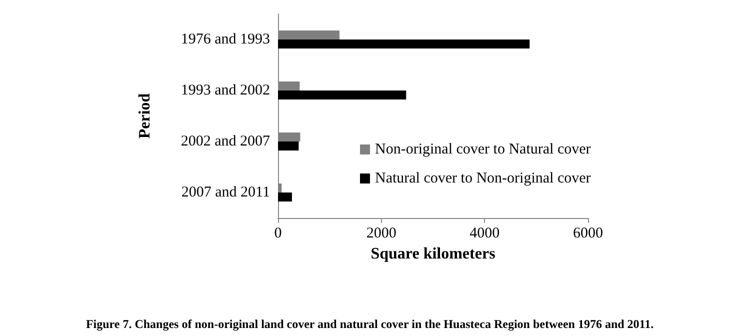 This screenshot has height=336, width=740. Describe the element at coordinates (483, 178) in the screenshot. I see `legend-label: Natural cover to Non-original cover` at that location.